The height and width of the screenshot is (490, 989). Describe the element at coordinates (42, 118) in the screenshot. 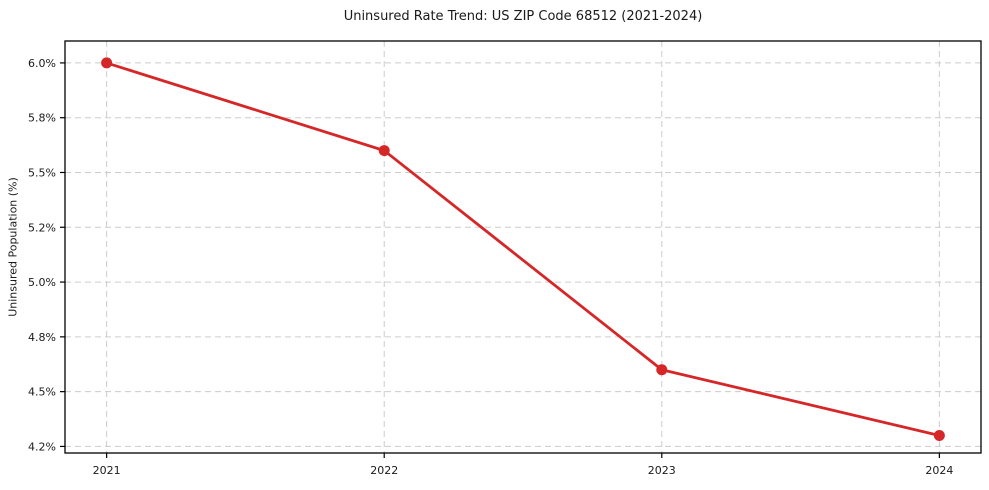

I see `y-tick-label: 5.8%` at that location.